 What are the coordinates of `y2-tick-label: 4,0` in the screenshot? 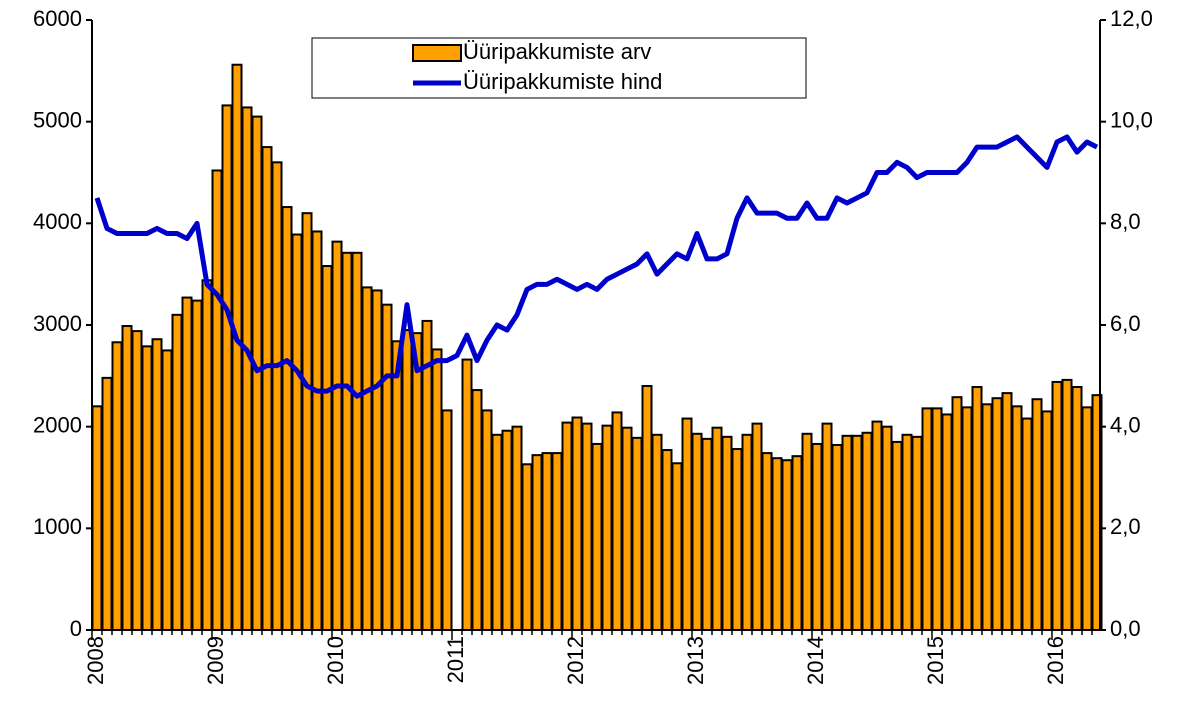 It's located at (1125, 424).